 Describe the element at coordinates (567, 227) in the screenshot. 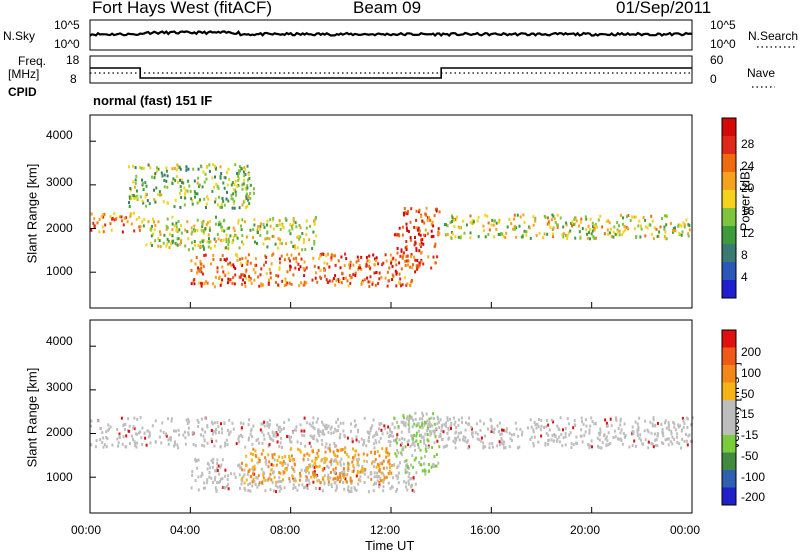

I see `echo-afternoon-band` at that location.